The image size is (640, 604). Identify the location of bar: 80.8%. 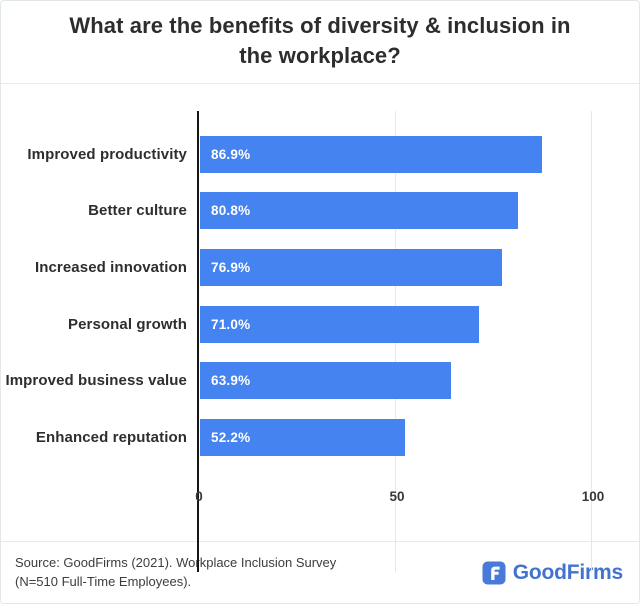
(359, 211).